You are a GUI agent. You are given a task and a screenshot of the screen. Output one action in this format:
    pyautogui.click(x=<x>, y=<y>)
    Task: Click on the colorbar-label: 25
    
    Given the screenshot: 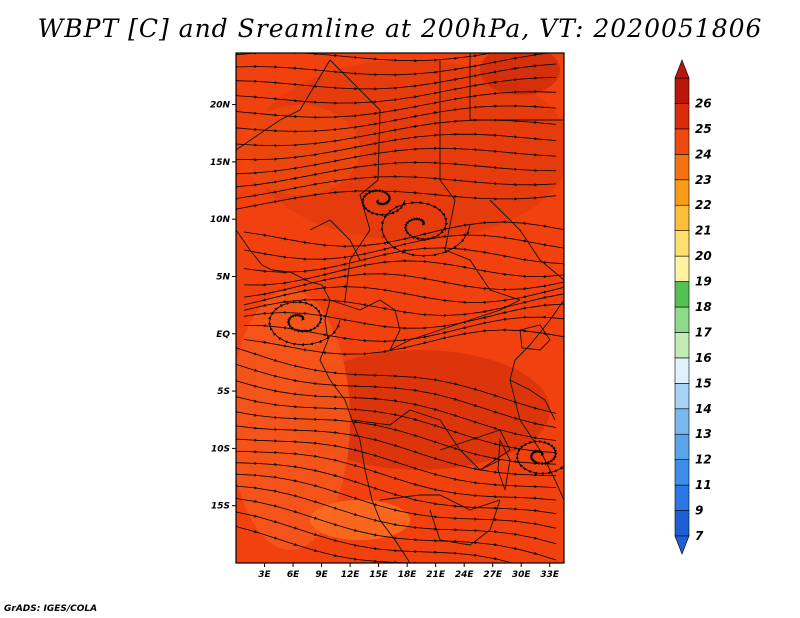 What is the action you would take?
    pyautogui.click(x=703, y=129)
    